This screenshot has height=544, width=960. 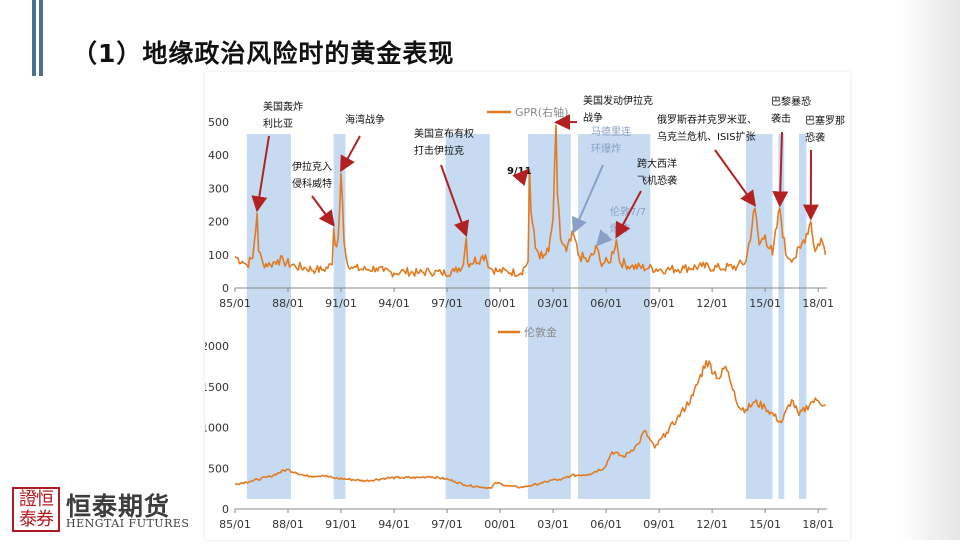 I want to click on top-y-tick-label: 400, so click(x=218, y=155).